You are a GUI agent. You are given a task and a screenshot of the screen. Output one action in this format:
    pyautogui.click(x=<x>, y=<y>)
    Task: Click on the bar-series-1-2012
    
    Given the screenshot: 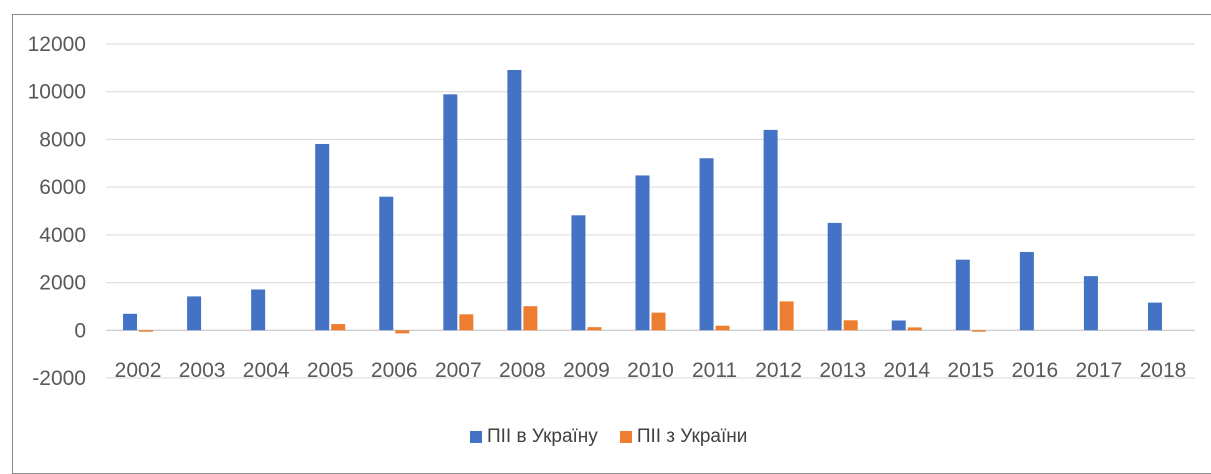 What is the action you would take?
    pyautogui.click(x=770, y=230)
    